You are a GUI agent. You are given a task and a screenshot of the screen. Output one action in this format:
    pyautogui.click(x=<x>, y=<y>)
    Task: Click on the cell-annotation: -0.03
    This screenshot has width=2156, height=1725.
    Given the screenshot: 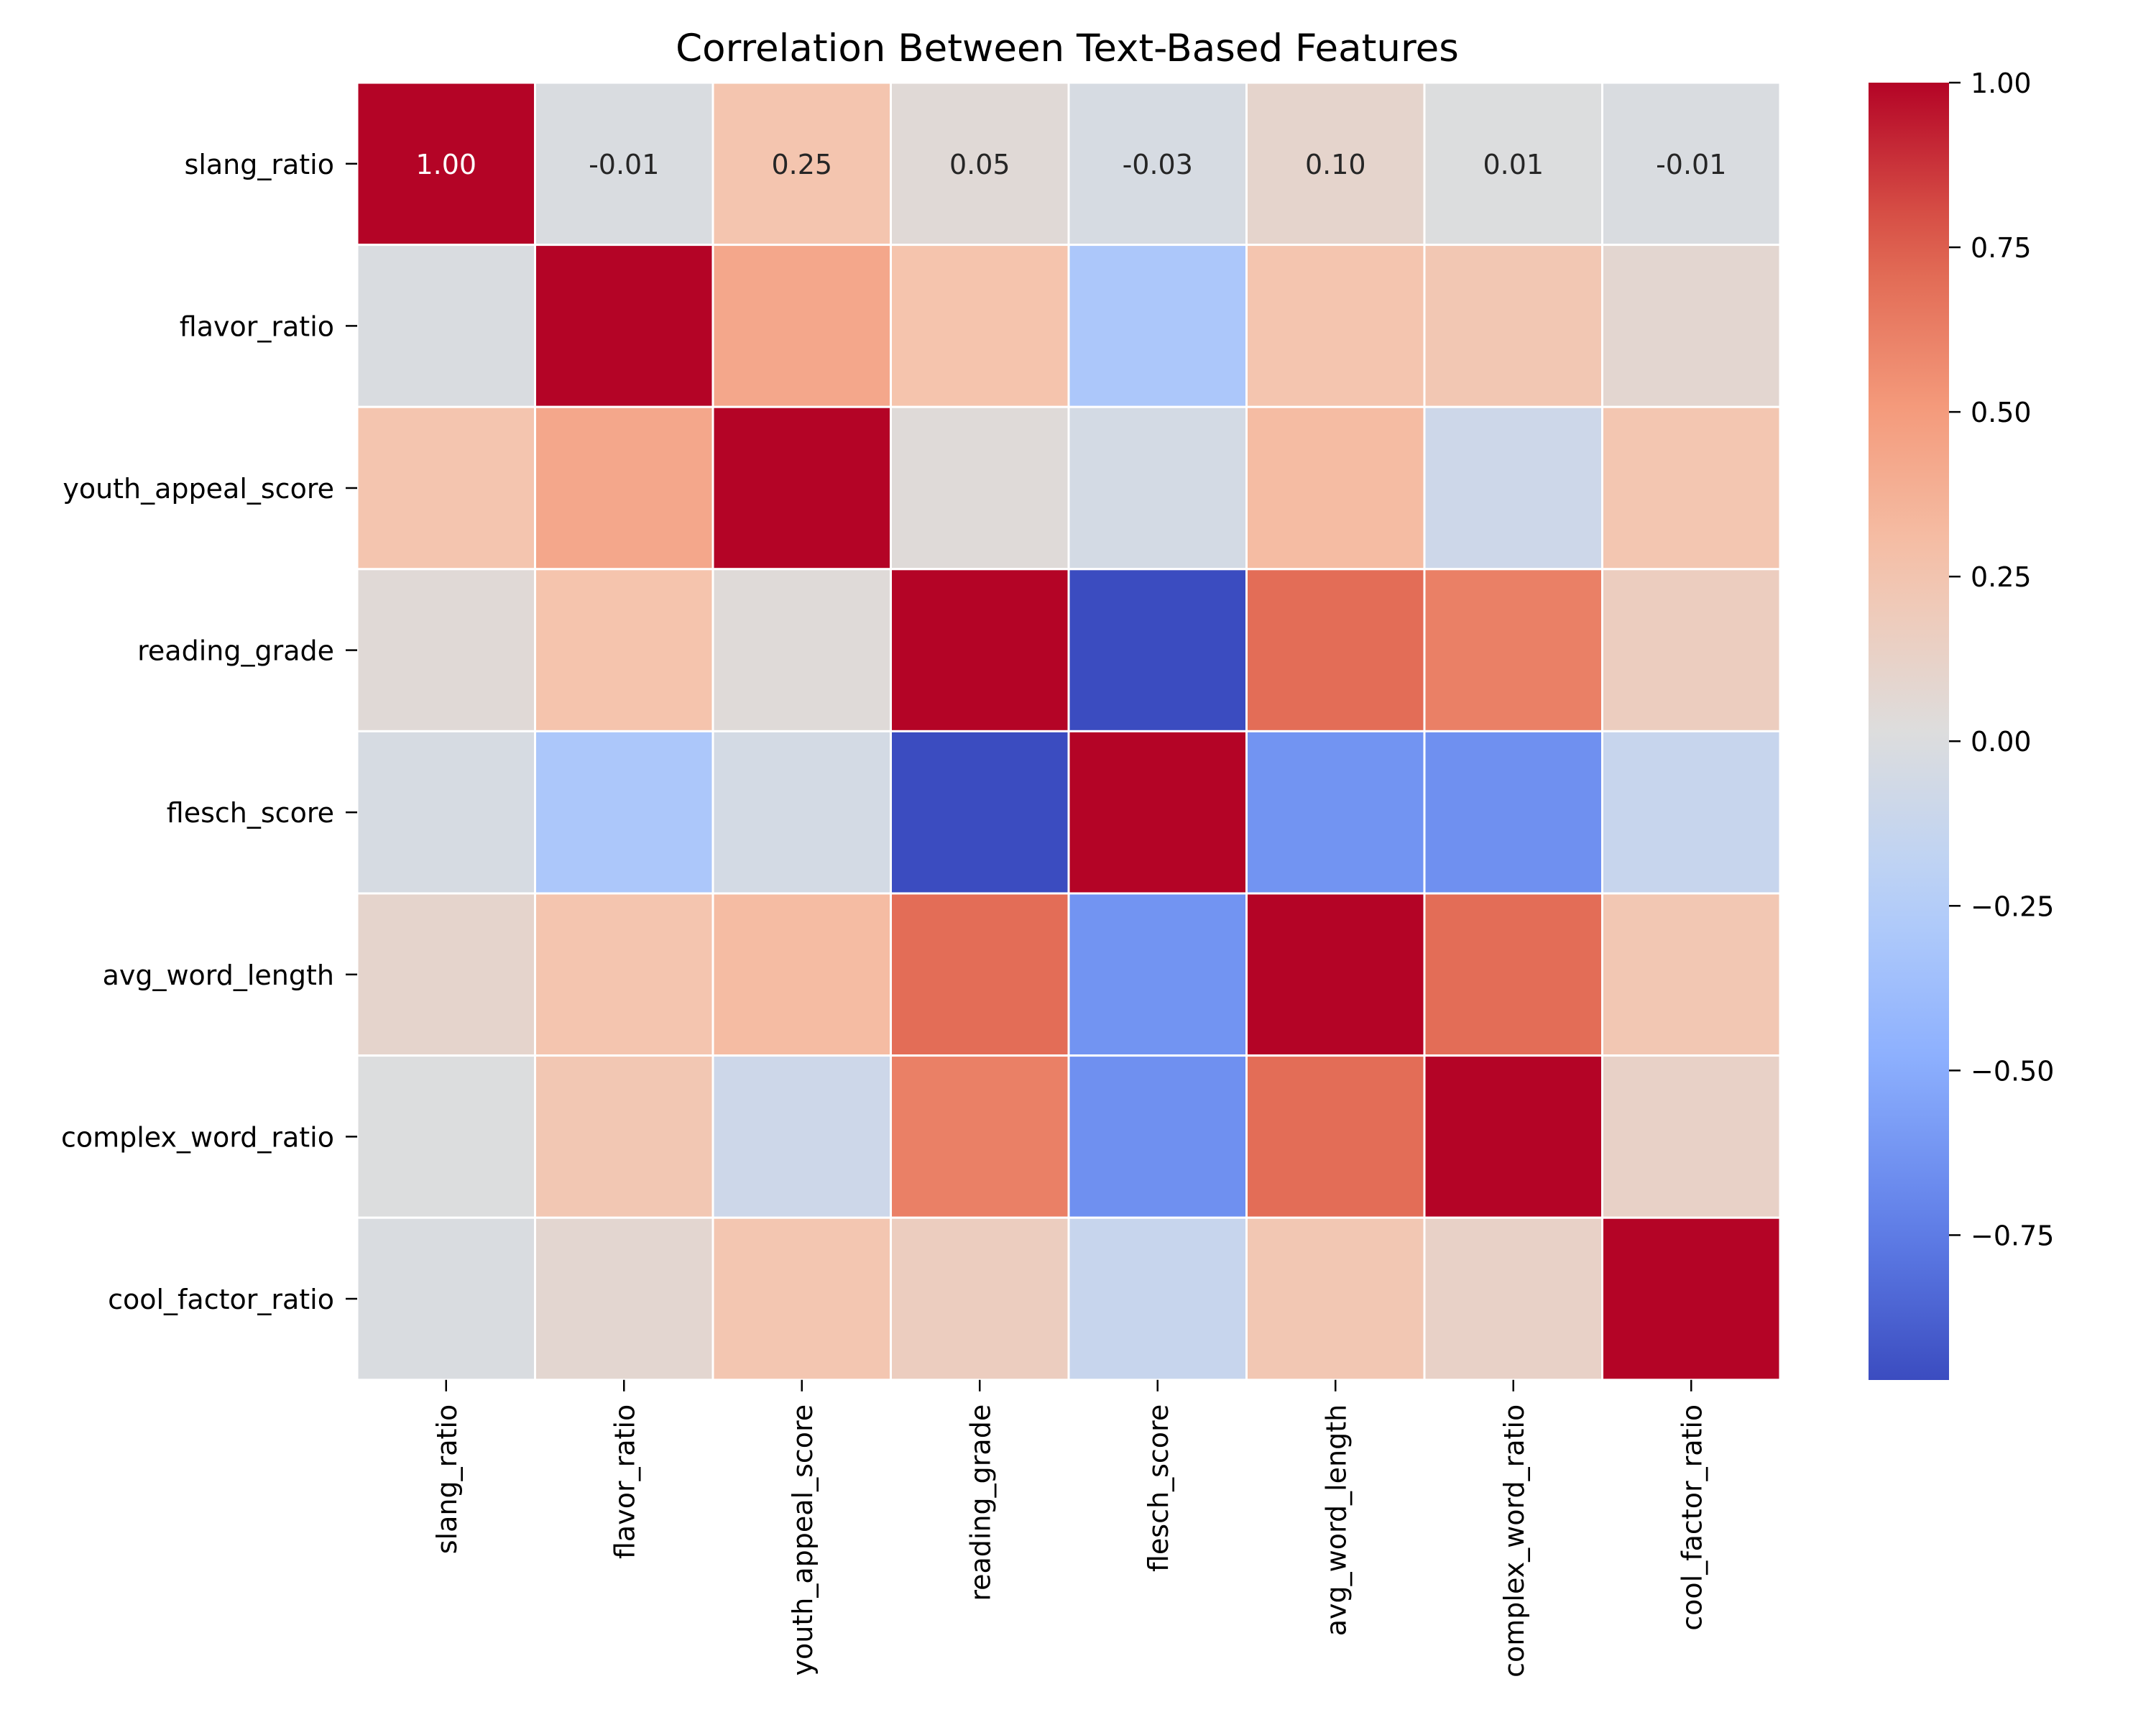 What is the action you would take?
    pyautogui.click(x=1158, y=164)
    